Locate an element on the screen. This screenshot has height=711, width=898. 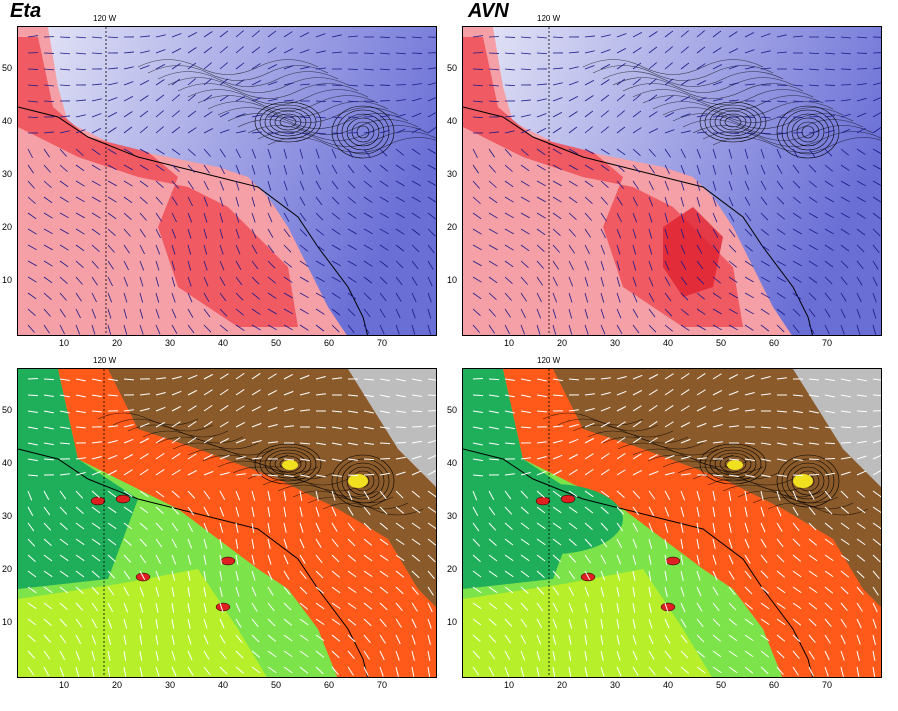
panel-title-avn: AVN is located at coordinates (488, 11).